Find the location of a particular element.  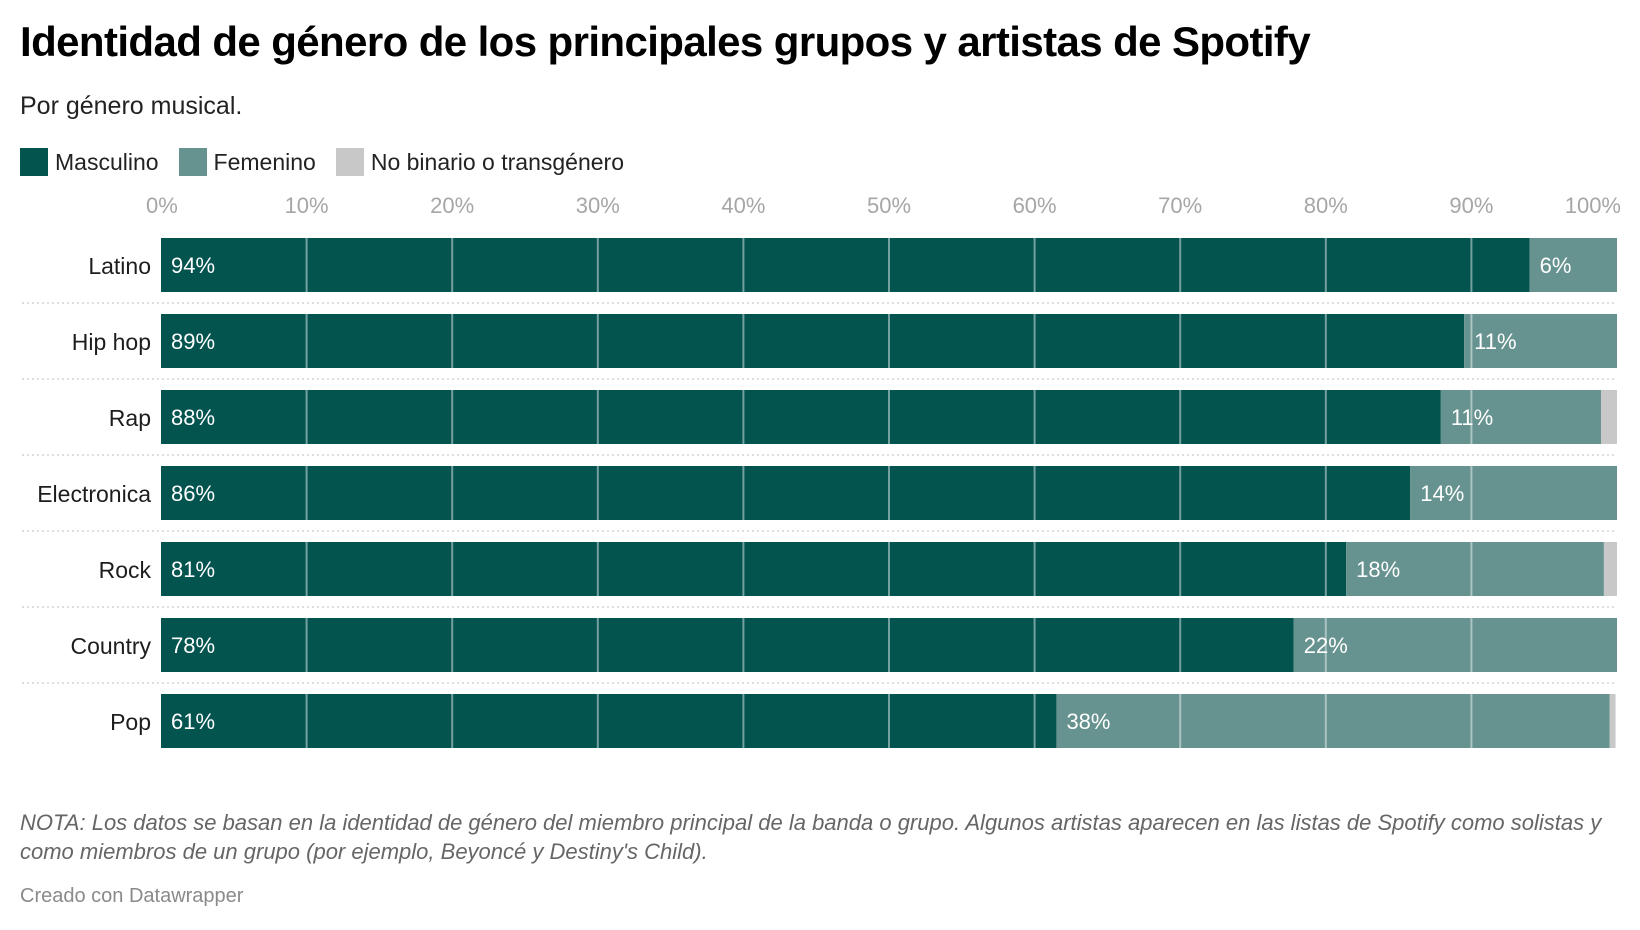

row-label-electronica: Electronica is located at coordinates (94, 494).